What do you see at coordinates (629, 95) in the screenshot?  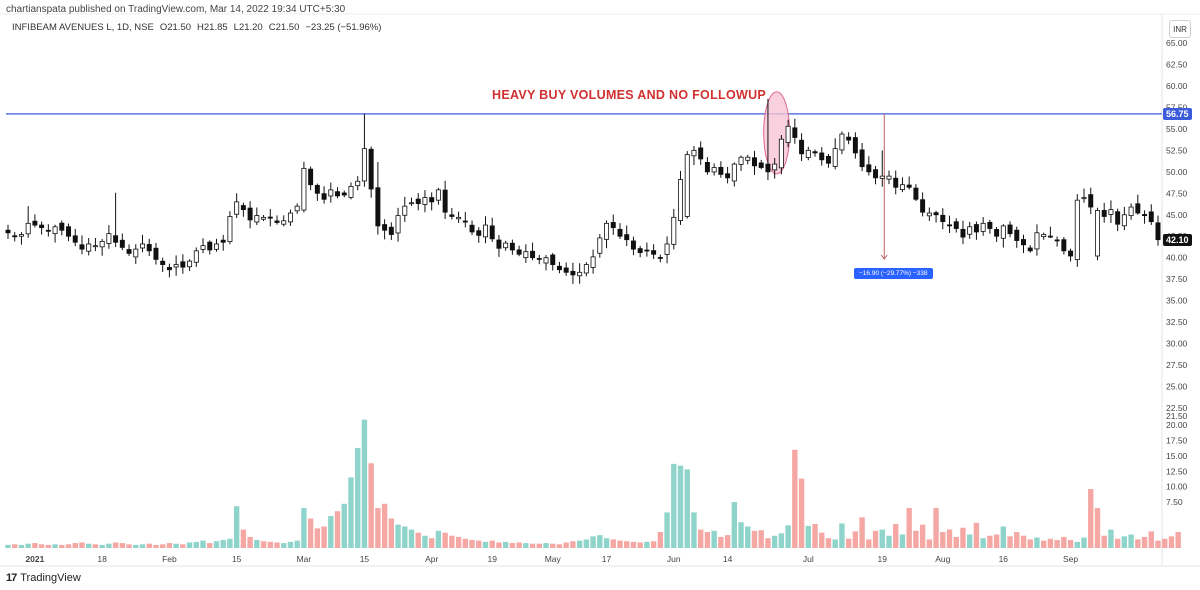 I see `annotation-text: HEAVY BUY VOLUMES AND NO FOLLOWUP` at bounding box center [629, 95].